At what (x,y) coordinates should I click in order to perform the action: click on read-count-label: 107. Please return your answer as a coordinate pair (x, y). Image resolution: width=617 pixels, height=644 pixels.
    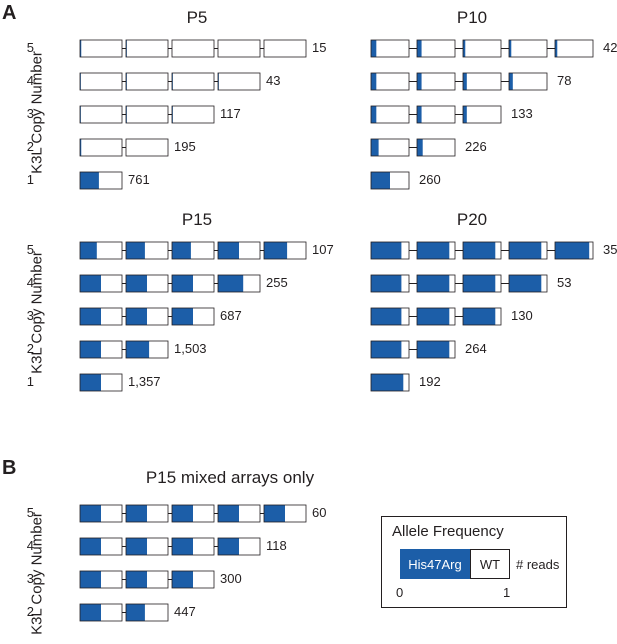
    Looking at the image, I should click on (323, 249).